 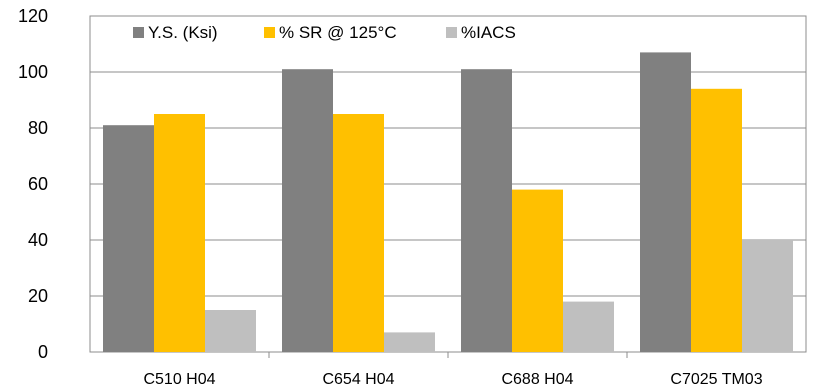 I want to click on y-tick-label: 80, so click(x=38, y=128).